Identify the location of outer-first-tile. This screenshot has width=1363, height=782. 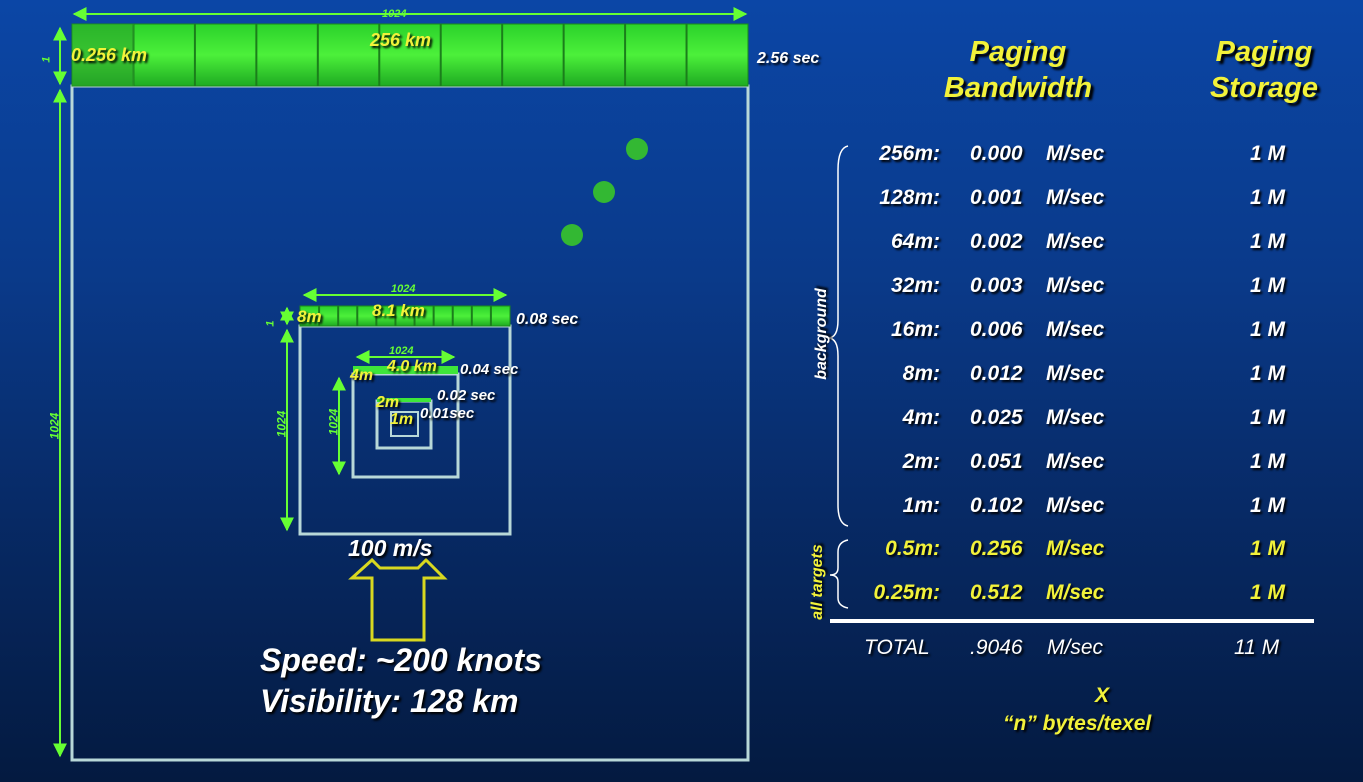
(103, 55).